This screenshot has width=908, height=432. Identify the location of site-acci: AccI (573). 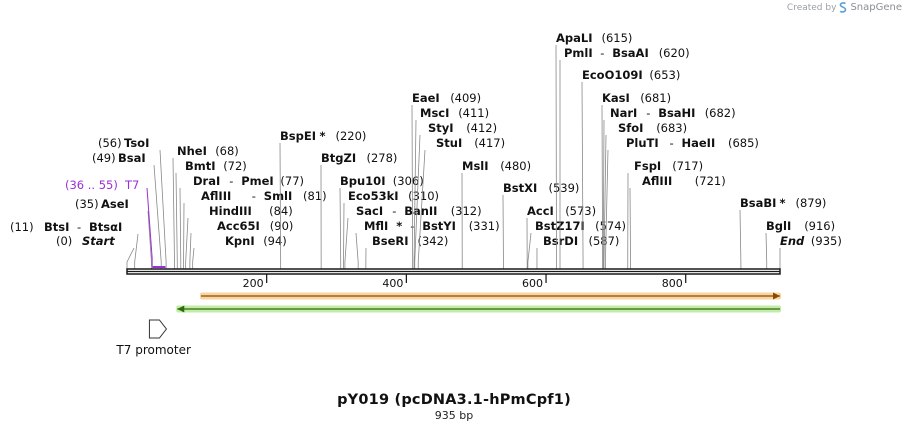
(561, 237).